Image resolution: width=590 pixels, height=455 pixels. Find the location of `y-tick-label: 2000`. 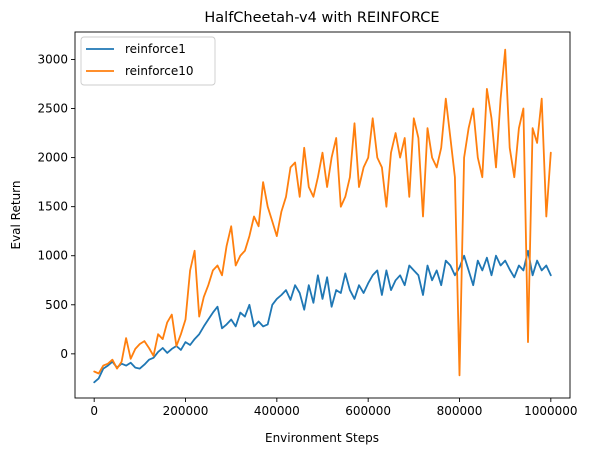

y-tick-label: 2000 is located at coordinates (52, 158).